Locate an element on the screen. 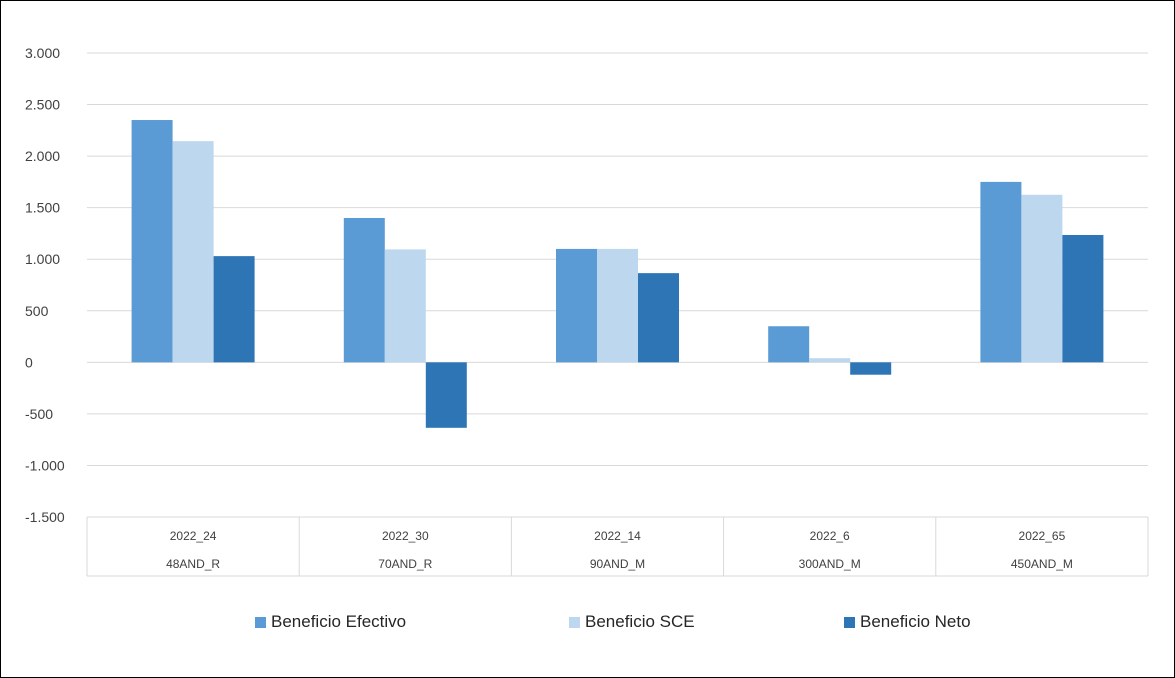 The width and height of the screenshot is (1175, 678). category-label-bottom: 90AND_M is located at coordinates (617, 564).